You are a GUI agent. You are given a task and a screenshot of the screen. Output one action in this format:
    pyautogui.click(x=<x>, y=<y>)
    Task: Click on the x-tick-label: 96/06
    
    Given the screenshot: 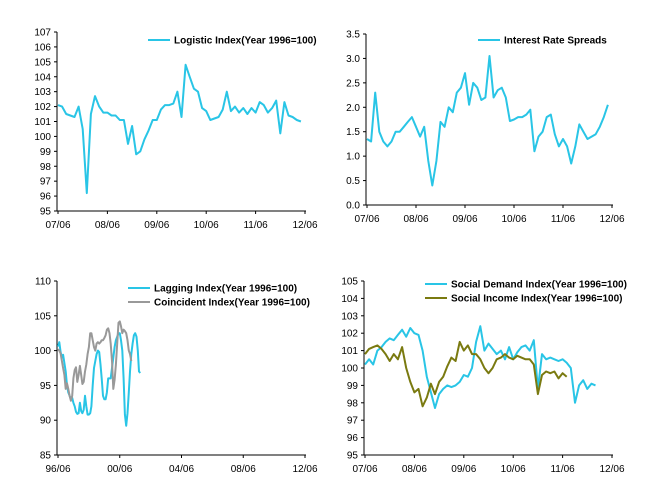 What is the action you would take?
    pyautogui.click(x=57, y=469)
    